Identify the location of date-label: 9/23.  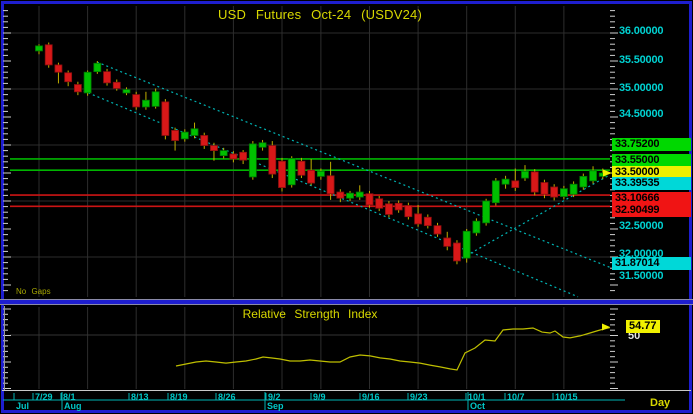
(419, 397).